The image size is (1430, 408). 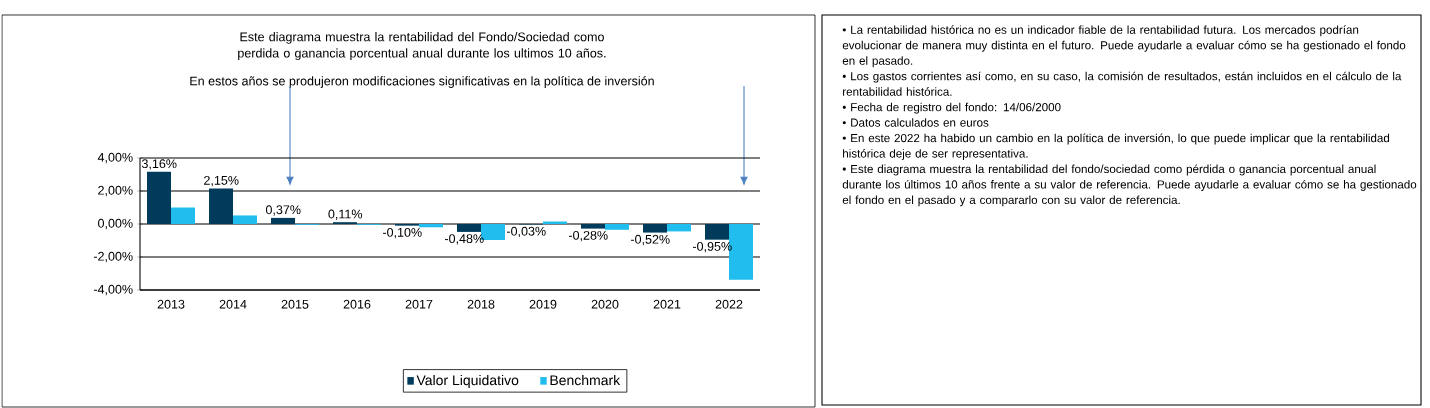 What do you see at coordinates (283, 210) in the screenshot?
I see `data-label: 0,37%` at bounding box center [283, 210].